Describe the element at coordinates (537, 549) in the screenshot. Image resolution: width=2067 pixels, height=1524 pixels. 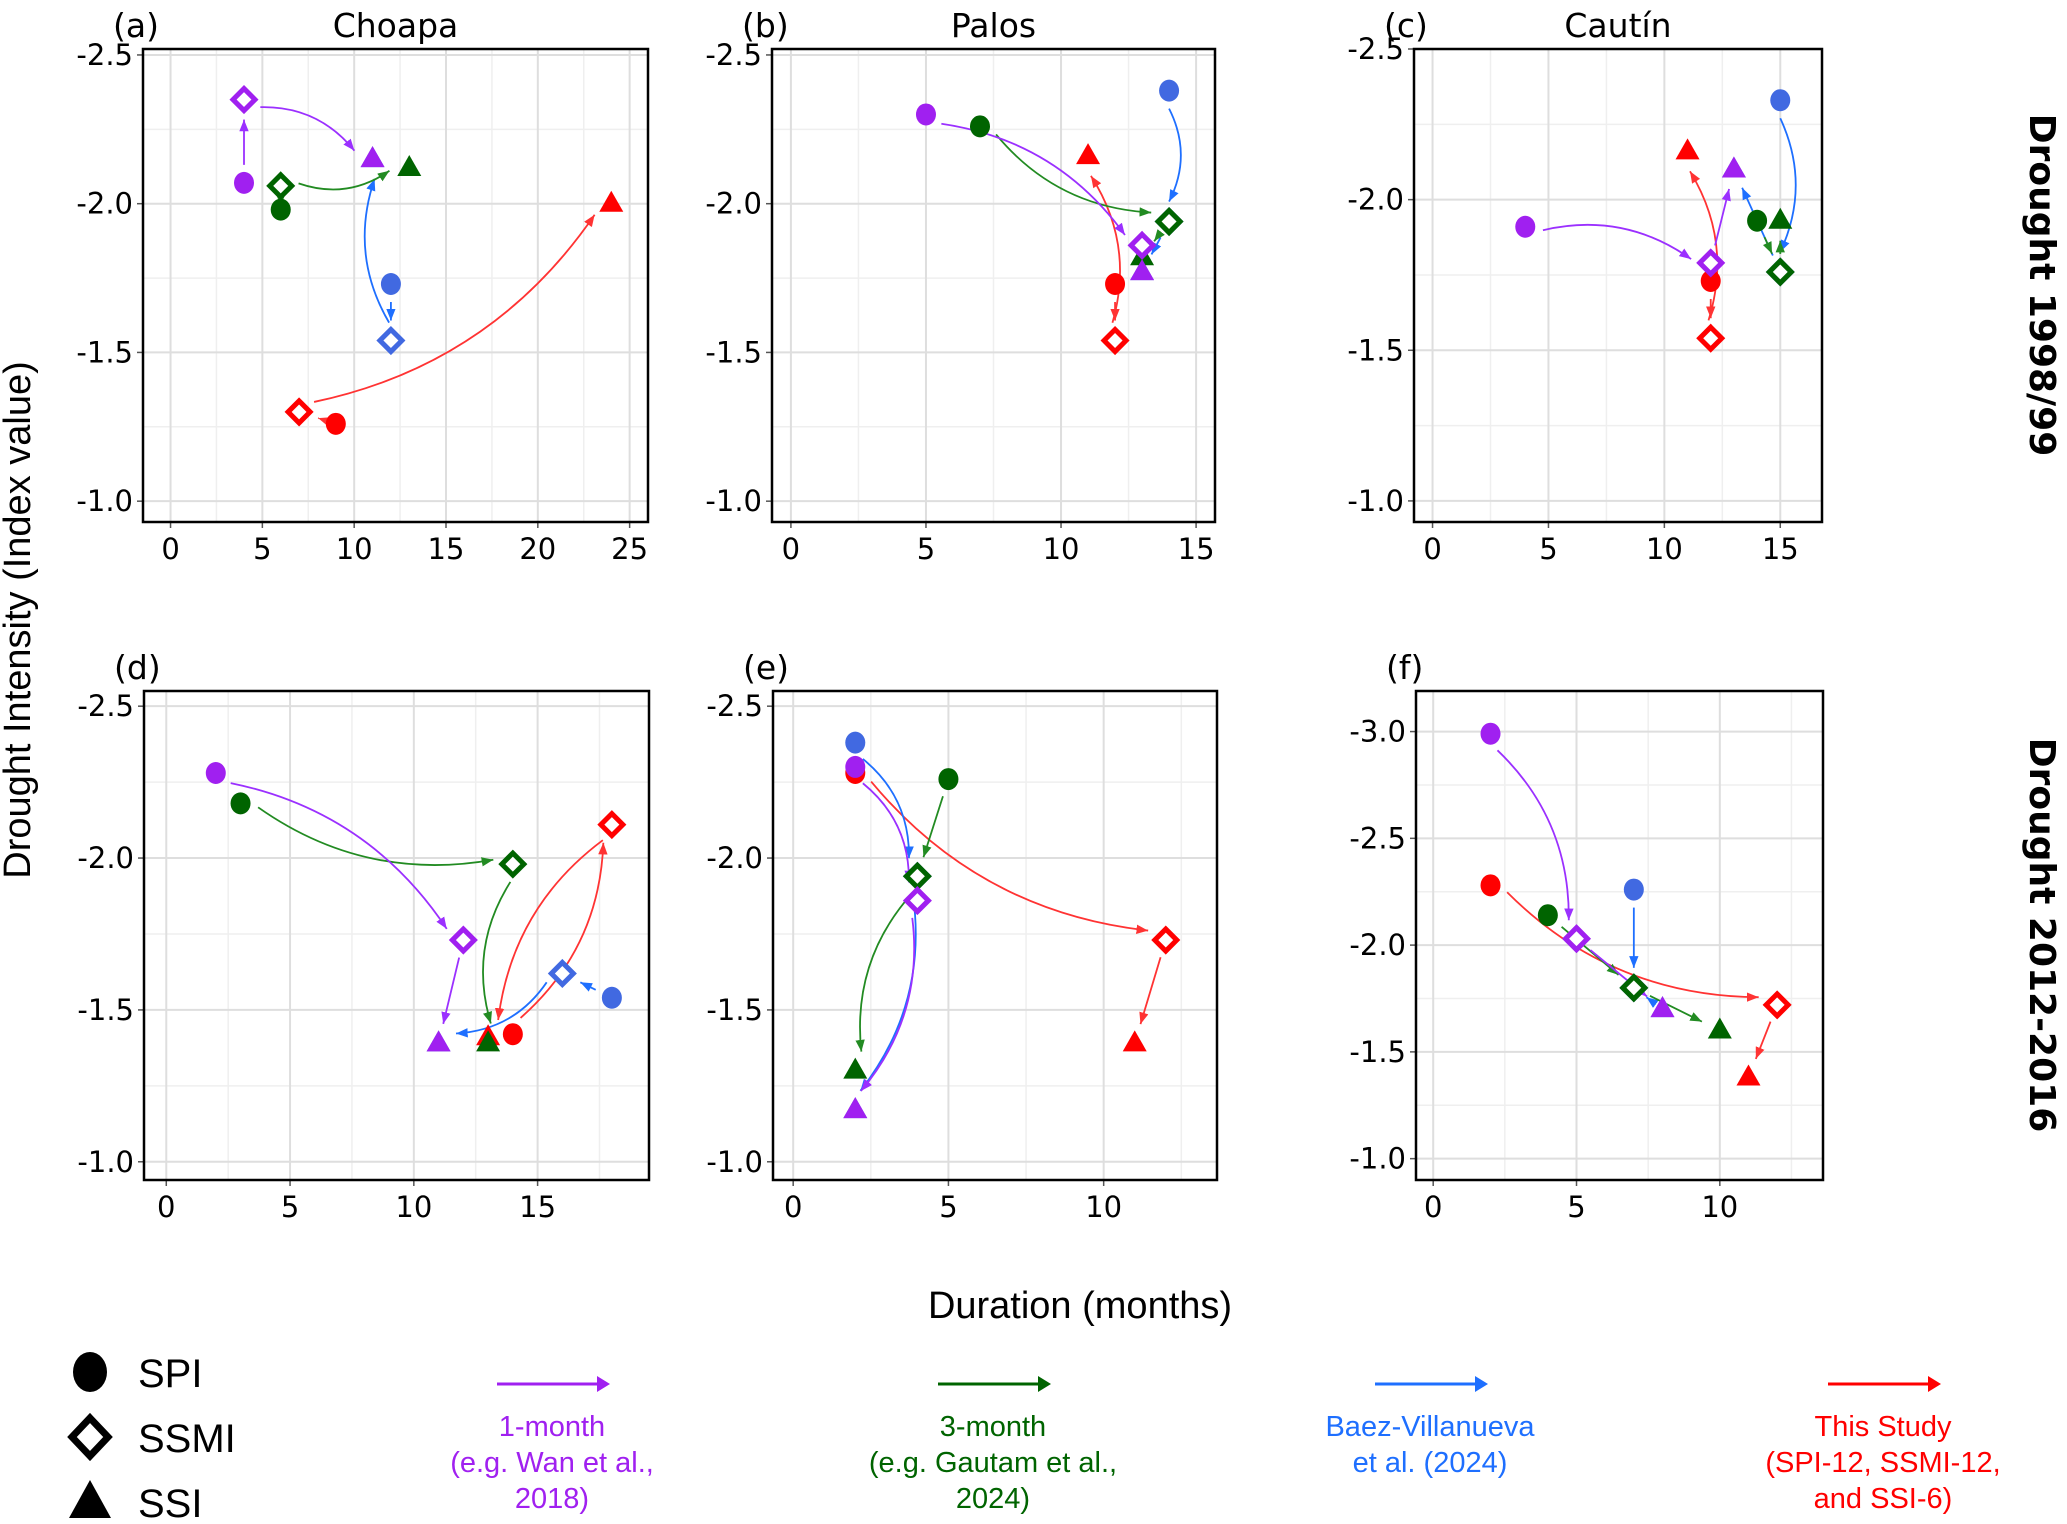
I see `x-tick-label: 20` at that location.